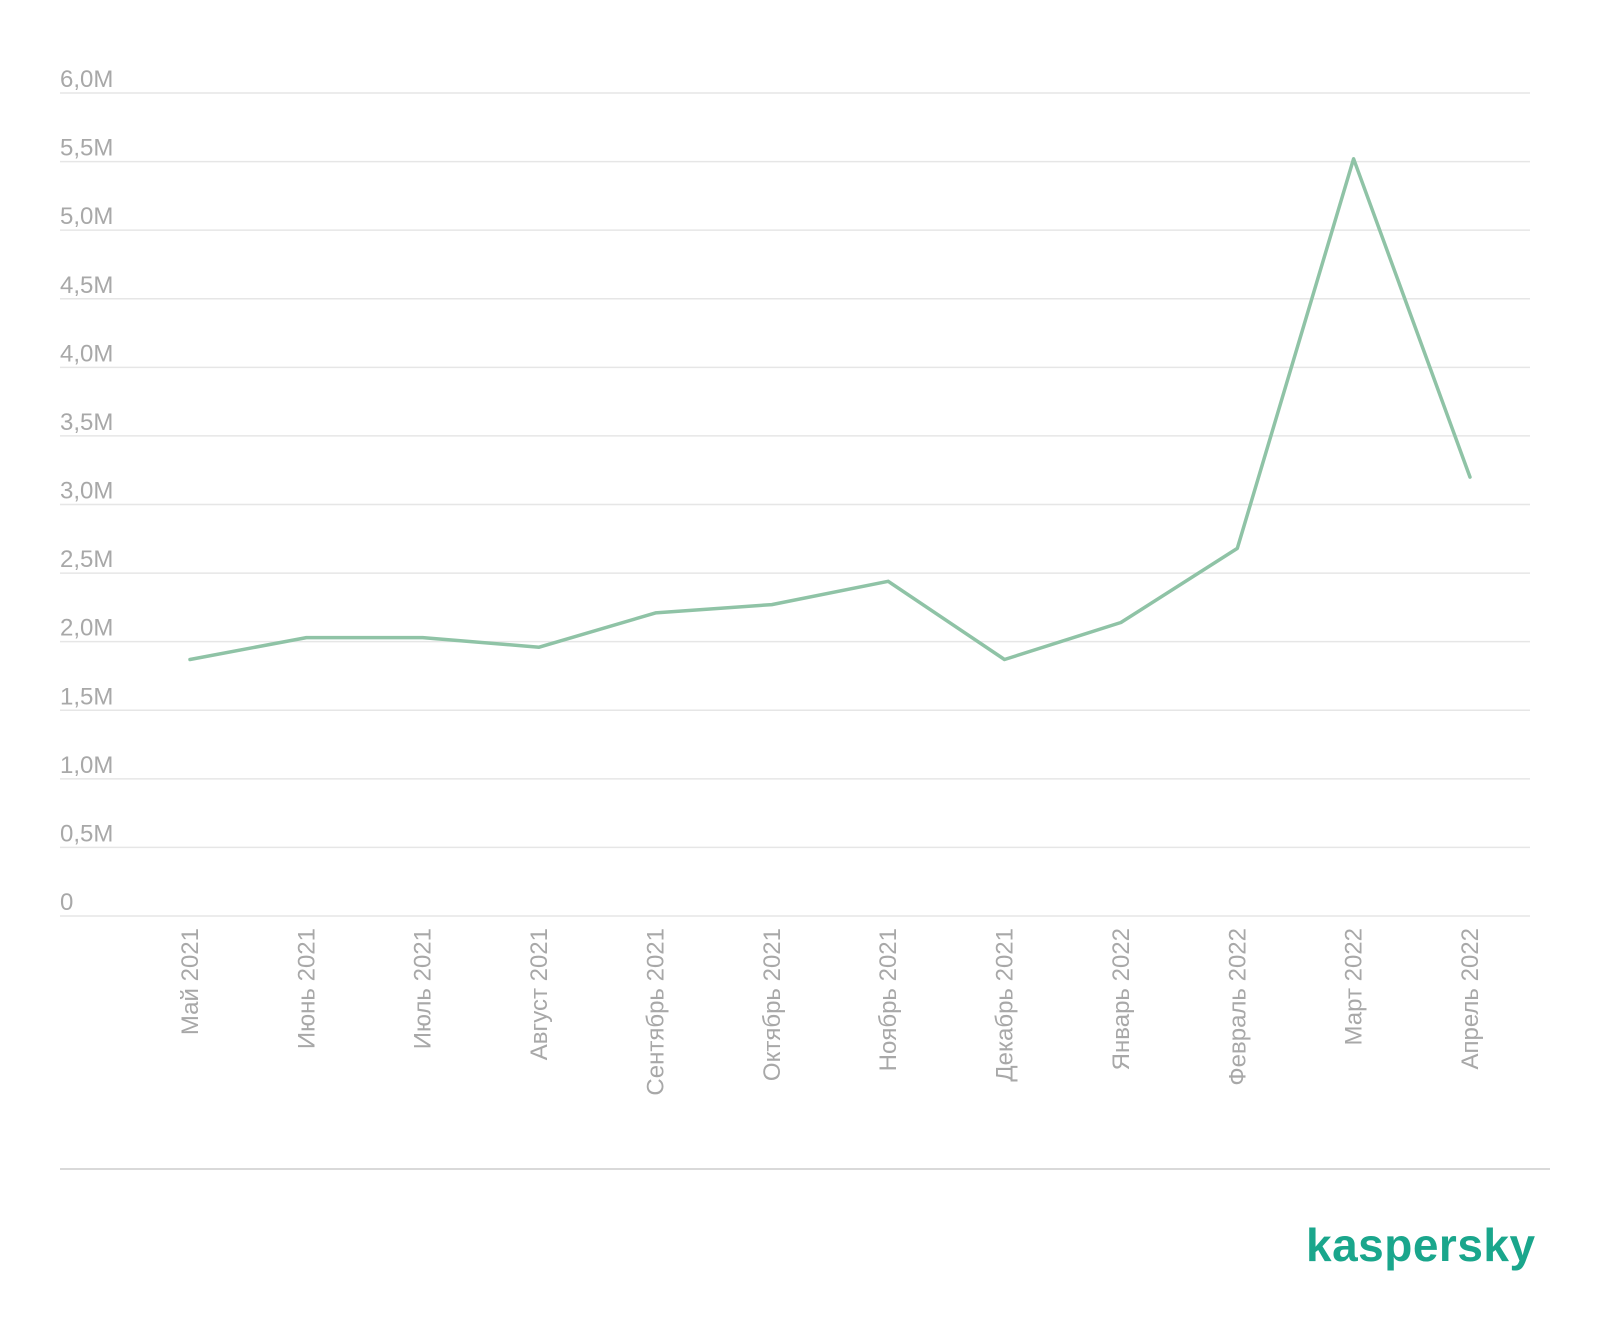 This screenshot has width=1600, height=1326. I want to click on x-tick-label: Август 2021, so click(539, 994).